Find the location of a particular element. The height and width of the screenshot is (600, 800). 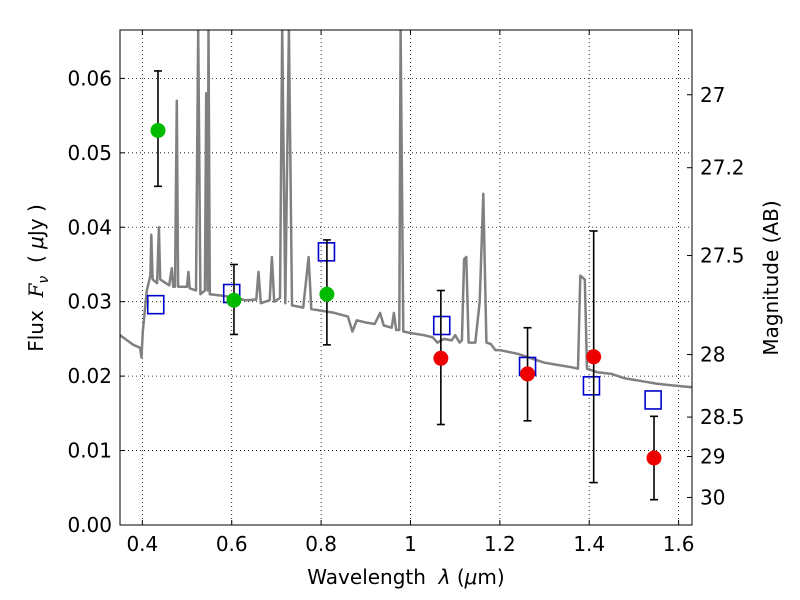

y2-tick-label: 27.5 is located at coordinates (722, 256).